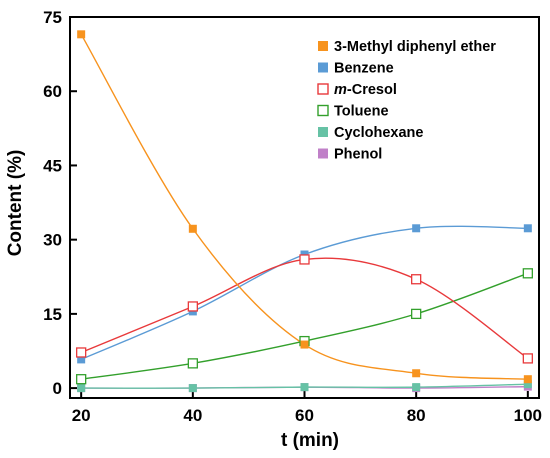 This screenshot has height=458, width=550. Describe the element at coordinates (323, 132) in the screenshot. I see `legend-marker-cyclohexane` at that location.